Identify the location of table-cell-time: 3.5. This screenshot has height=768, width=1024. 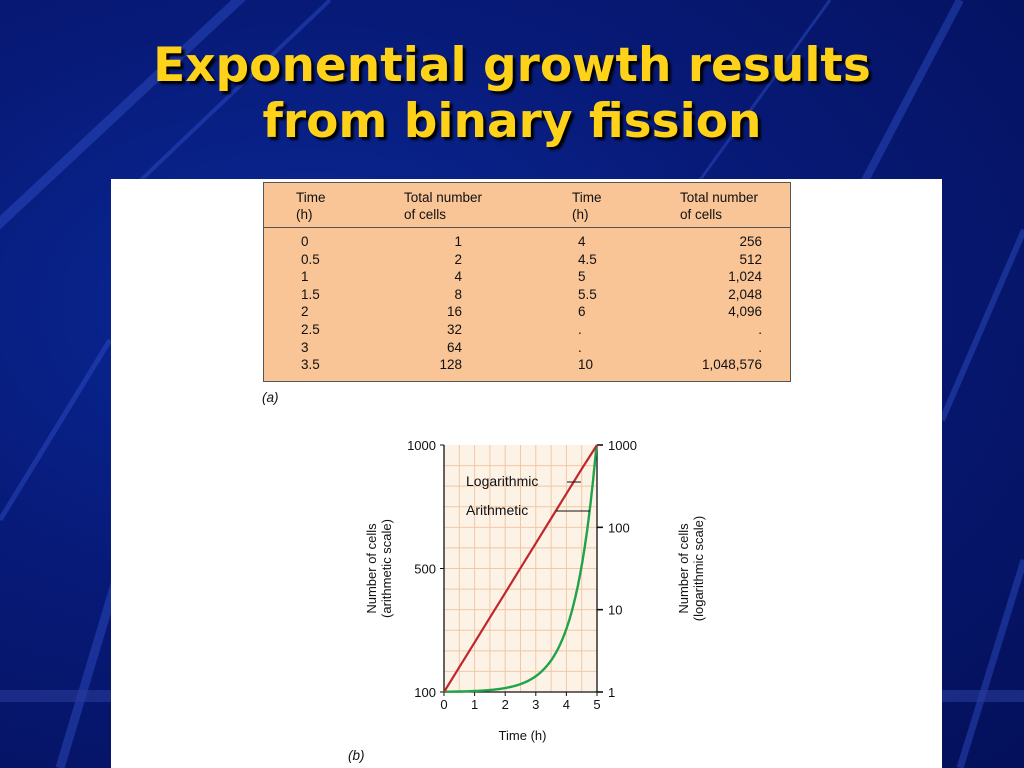
(310, 365).